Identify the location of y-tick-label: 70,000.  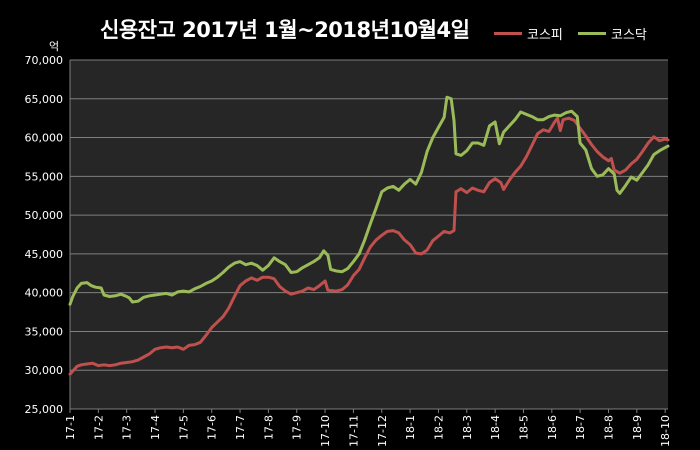
(44, 60).